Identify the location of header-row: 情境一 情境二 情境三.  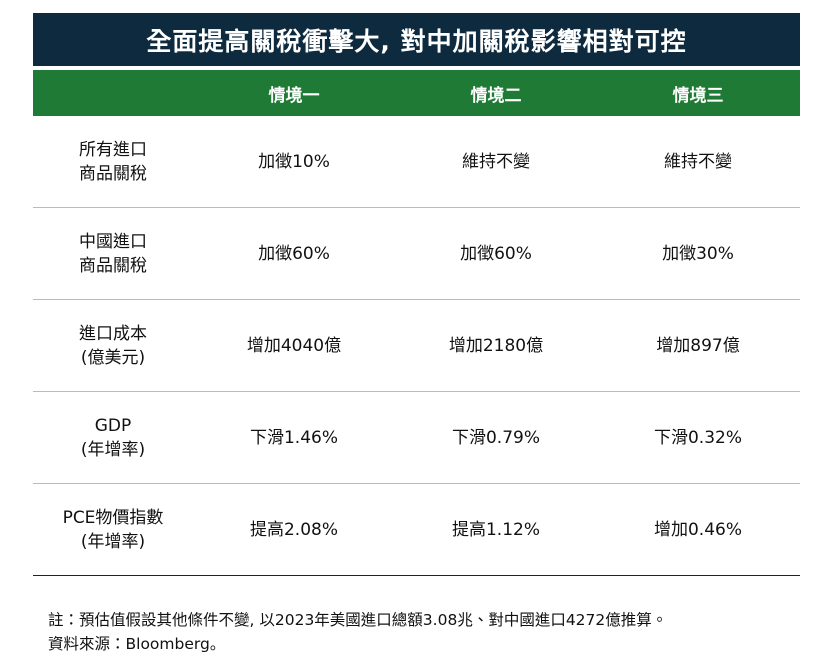
(416, 93).